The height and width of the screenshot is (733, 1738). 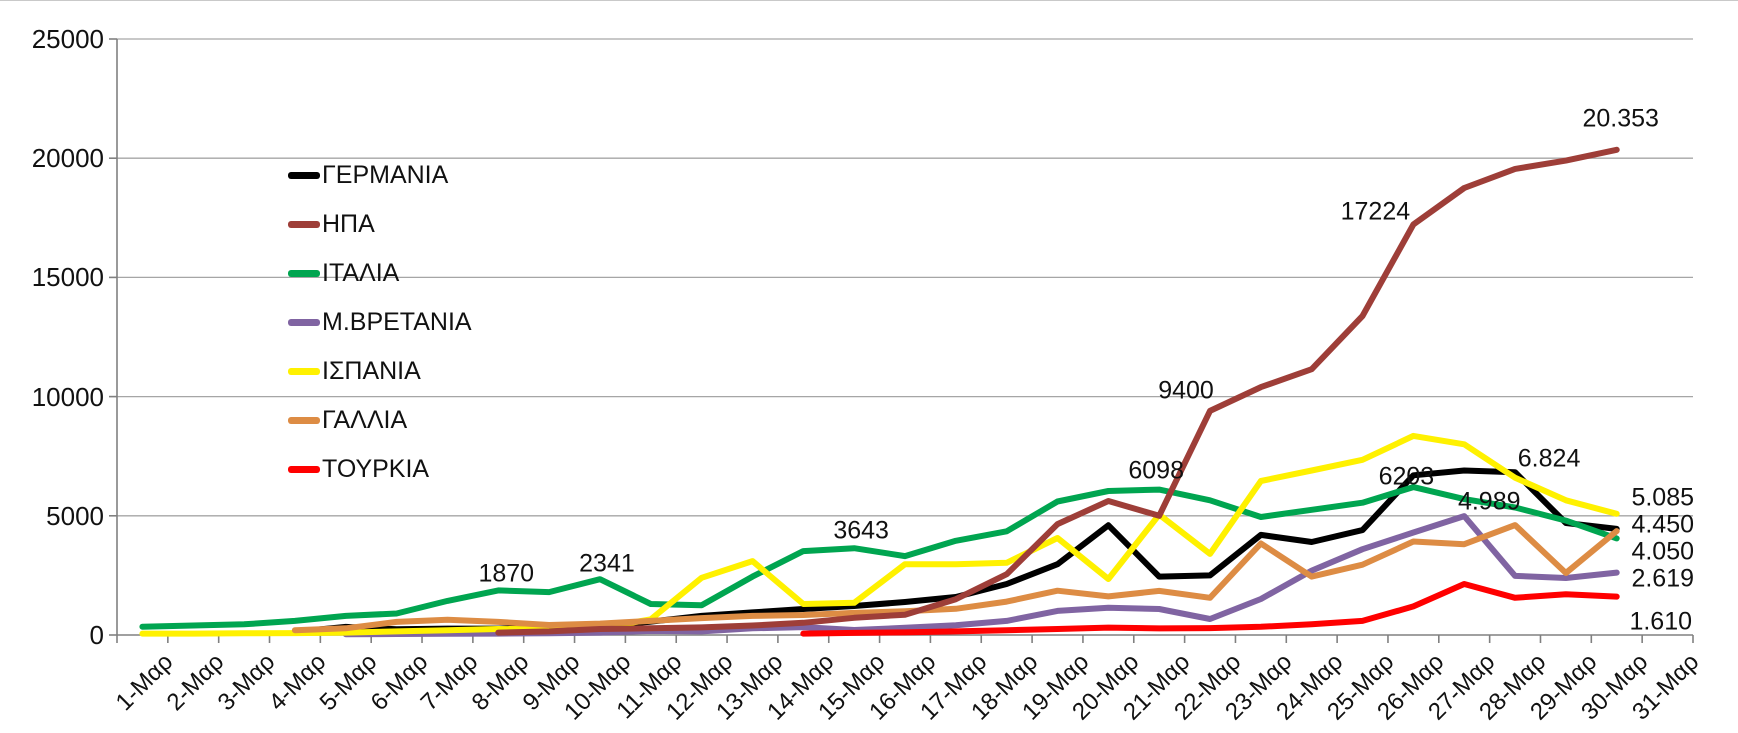 I want to click on legend-label: ΙΤΑΛΙΑ, so click(x=361, y=273).